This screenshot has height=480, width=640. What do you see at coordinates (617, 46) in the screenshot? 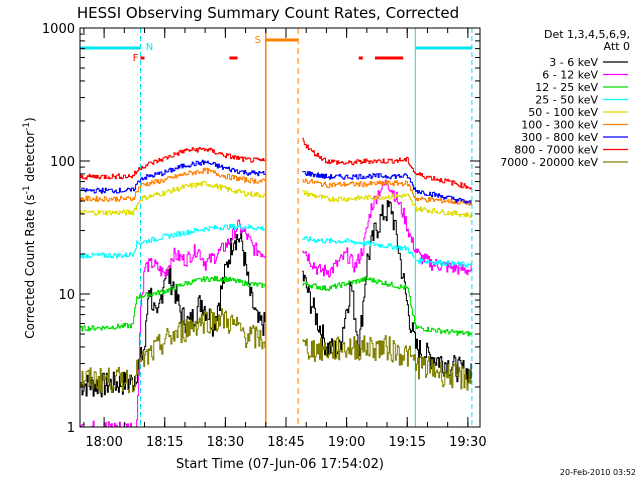
I see `legend-header-line2: Att 0` at bounding box center [617, 46].